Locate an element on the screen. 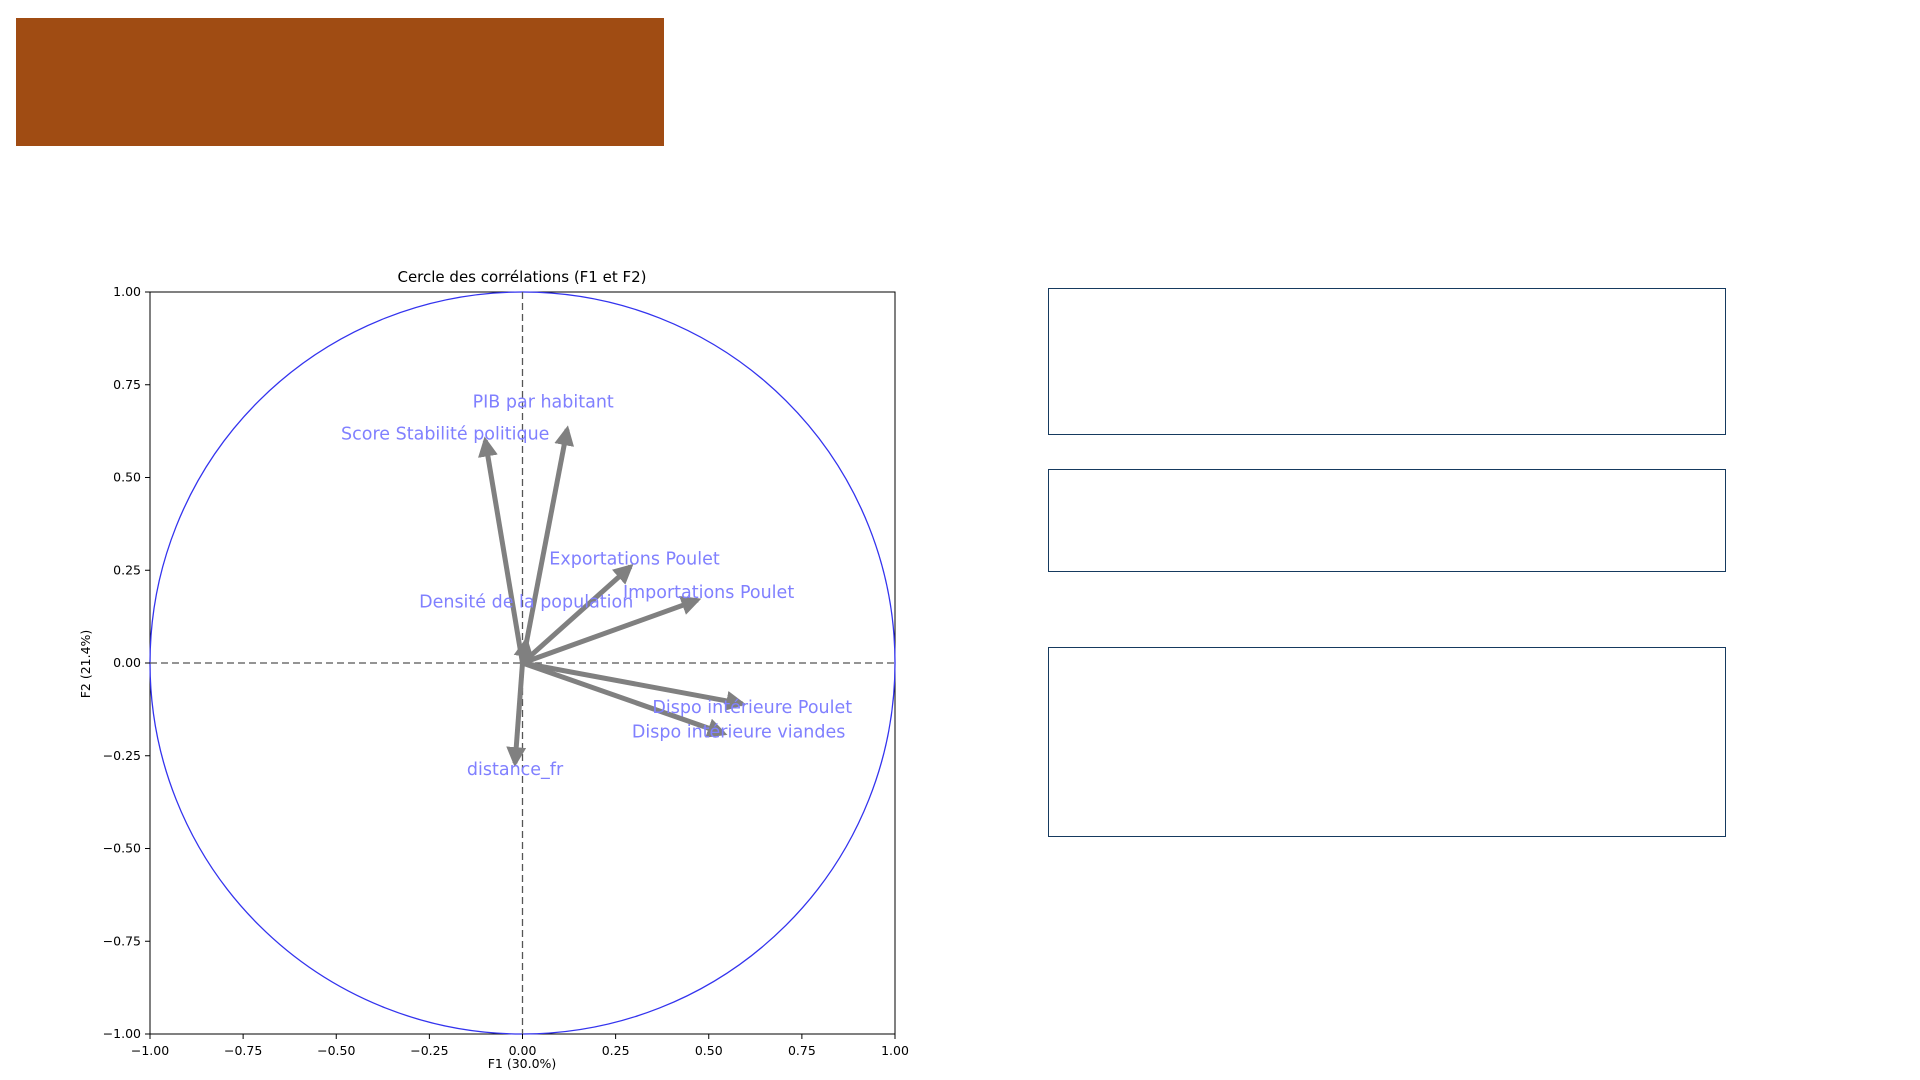 This screenshot has height=1080, width=1920. variable-label: Score Stabilité politique is located at coordinates (445, 434).